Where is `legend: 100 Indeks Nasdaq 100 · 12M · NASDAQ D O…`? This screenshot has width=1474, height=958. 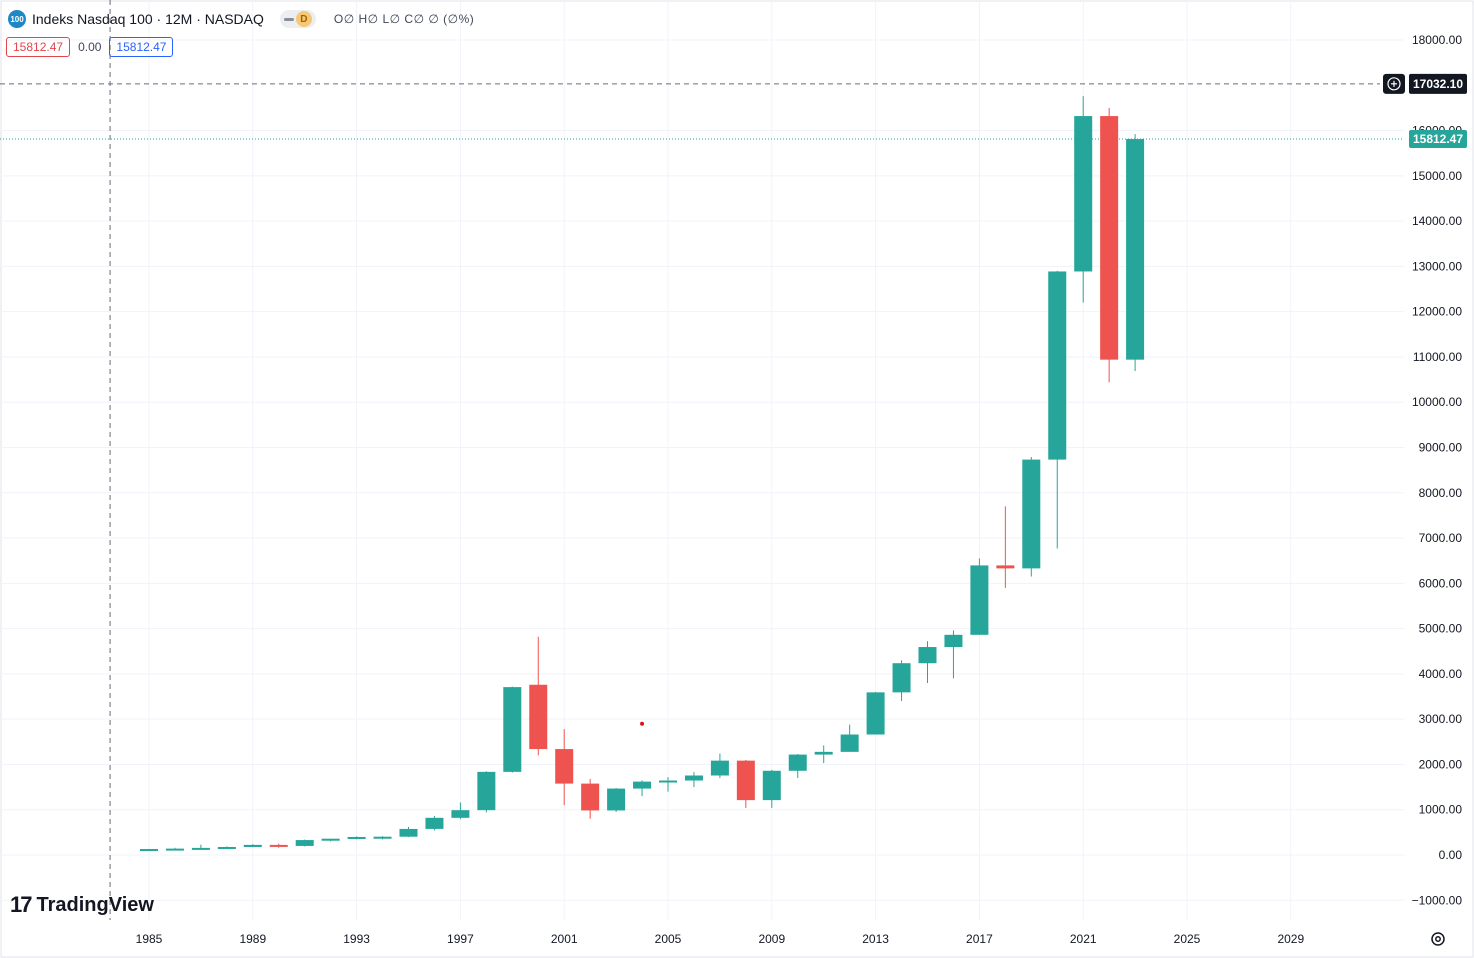 legend: 100 Indeks Nasdaq 100 · 12M · NASDAQ D O… is located at coordinates (241, 19).